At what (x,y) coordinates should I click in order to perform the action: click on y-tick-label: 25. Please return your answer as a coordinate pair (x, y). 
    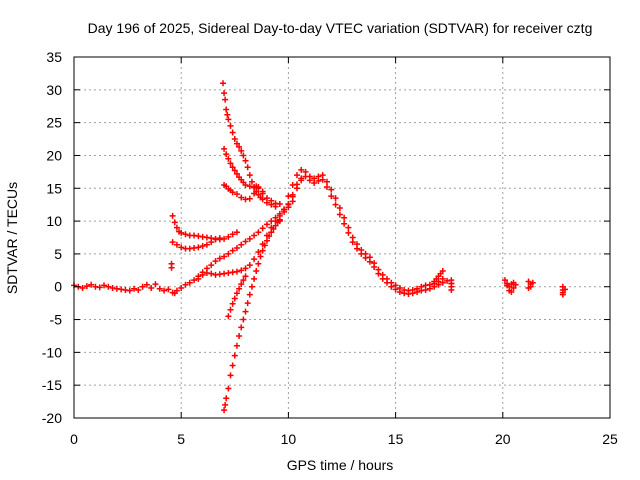
    Looking at the image, I should click on (54, 123).